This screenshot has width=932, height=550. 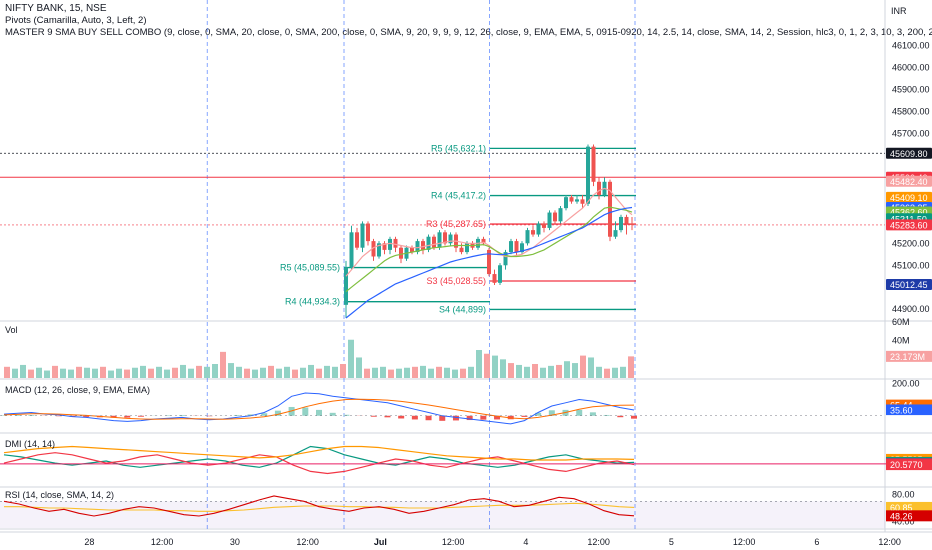 What do you see at coordinates (901, 410) in the screenshot?
I see `macd-badge-text: 35.60` at bounding box center [901, 410].